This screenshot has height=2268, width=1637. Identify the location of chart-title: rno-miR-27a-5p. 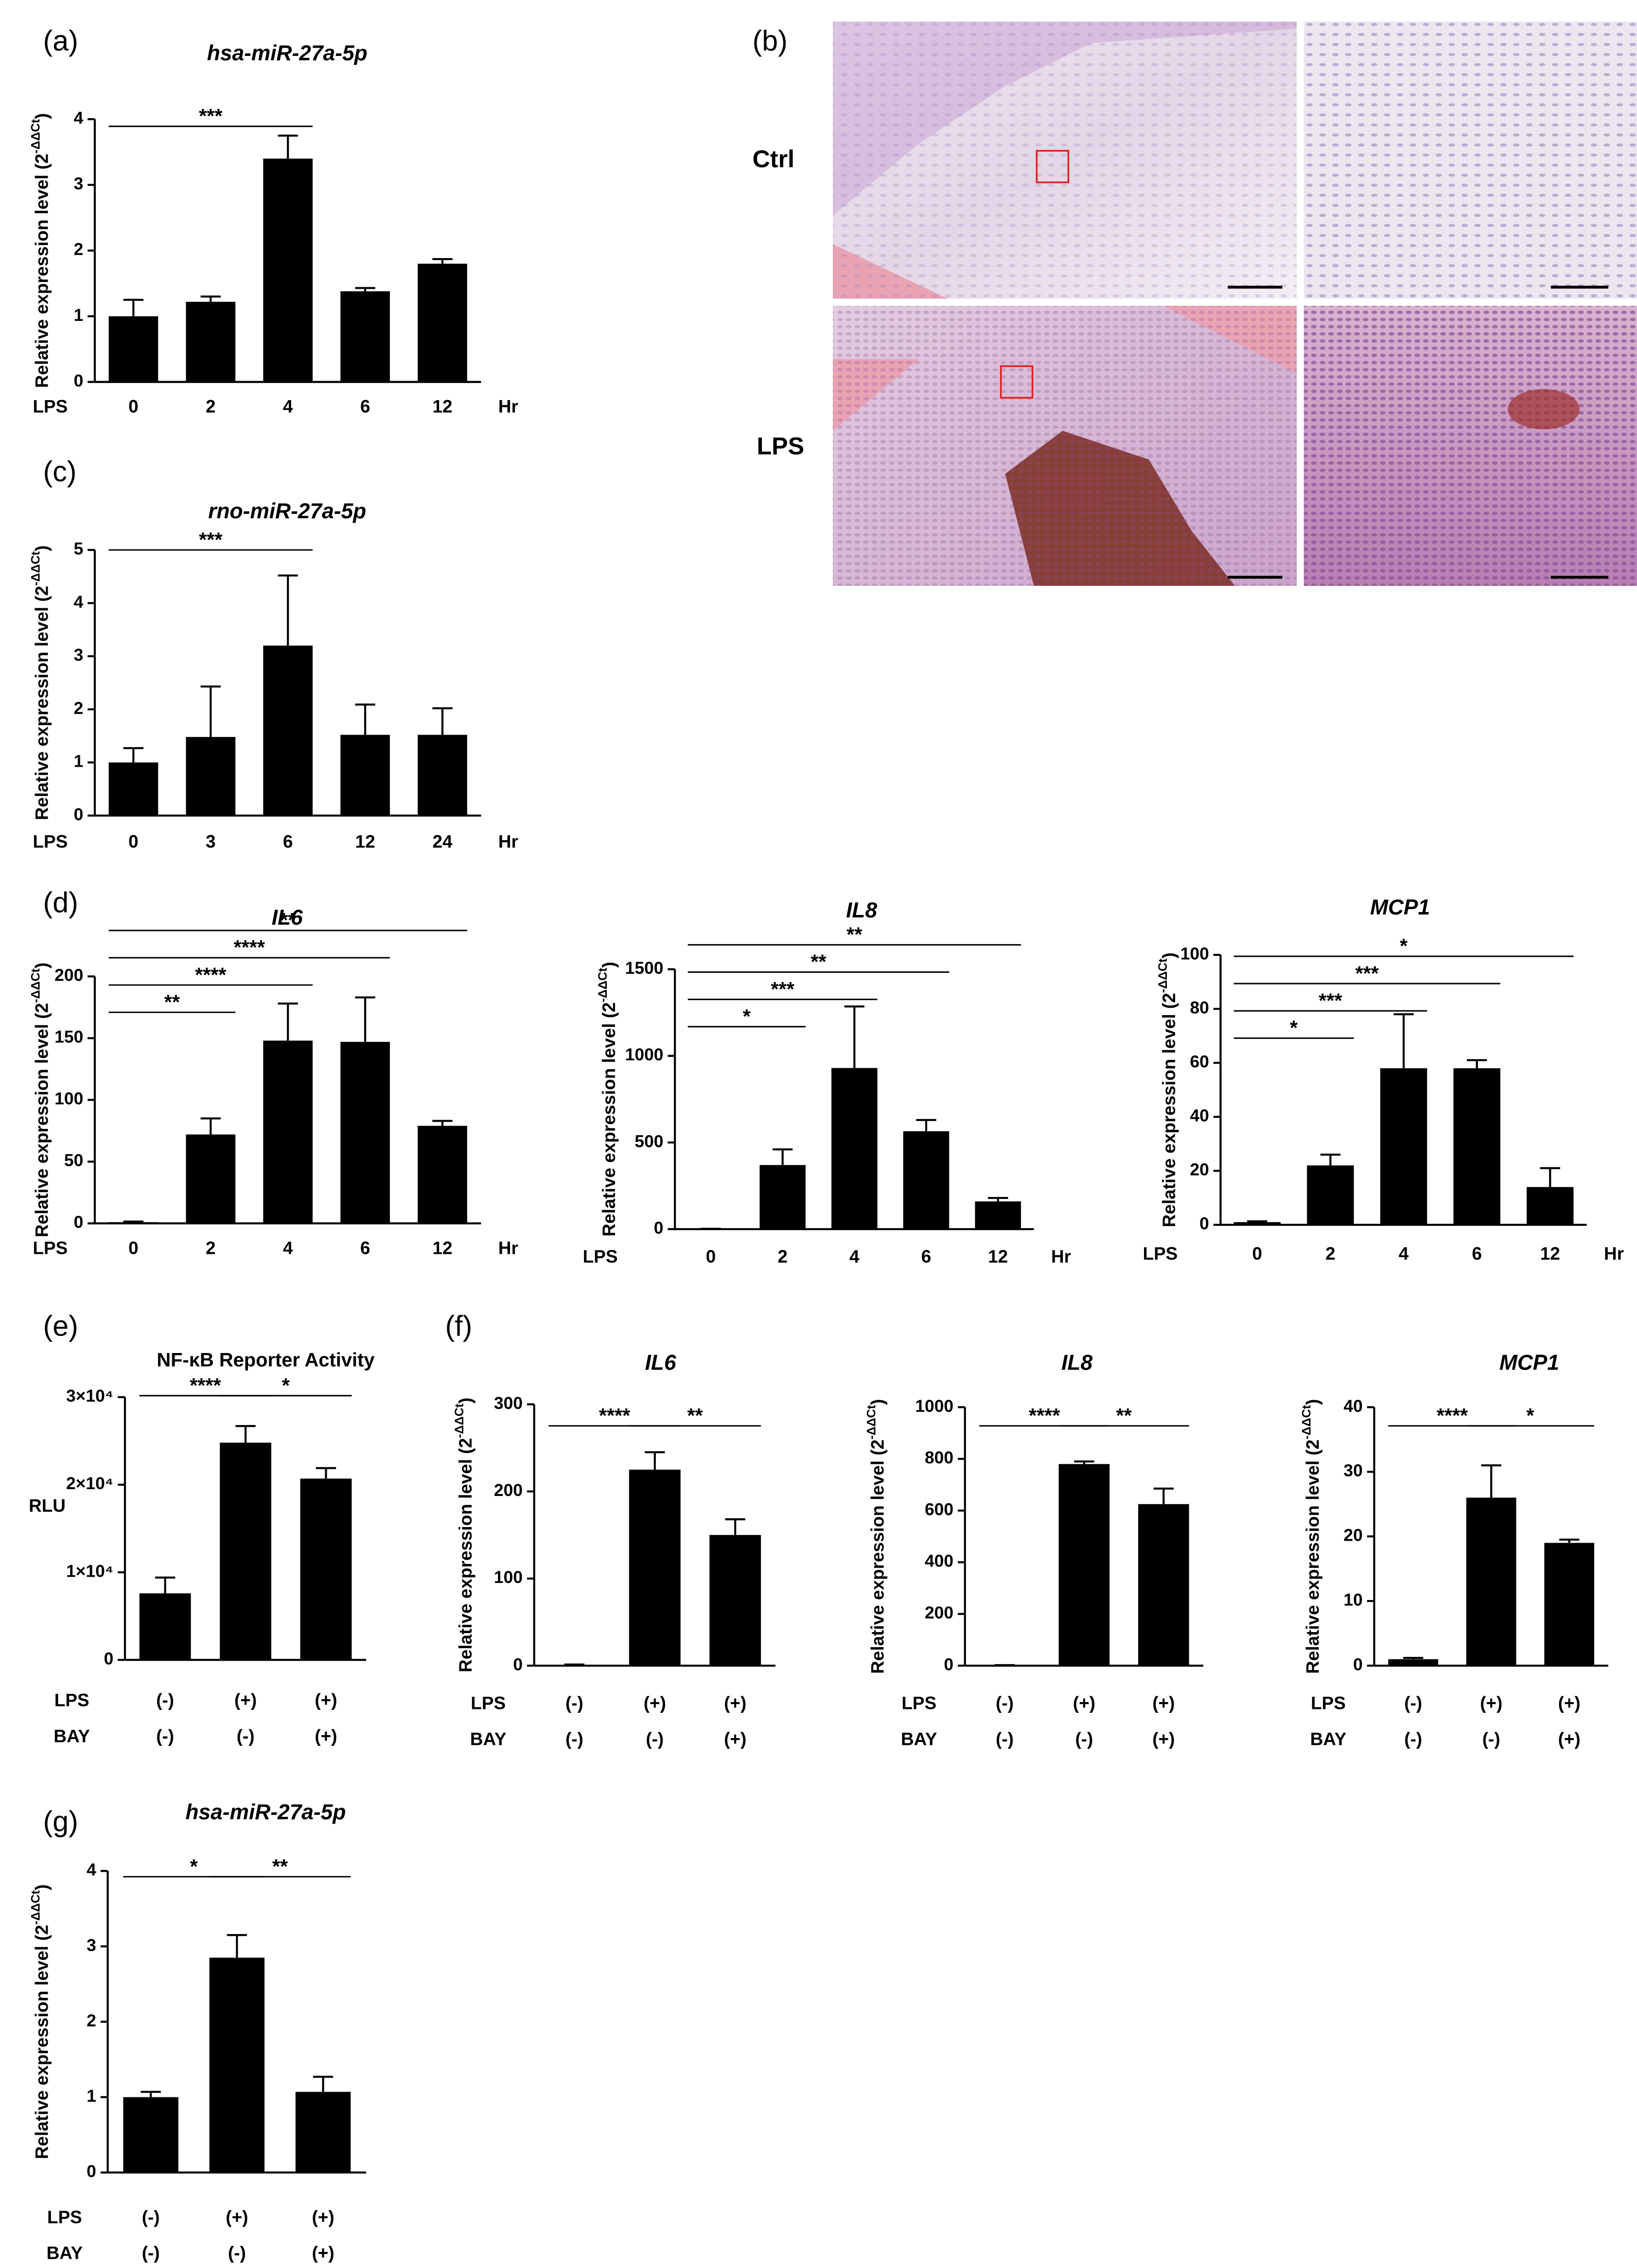
(287, 511).